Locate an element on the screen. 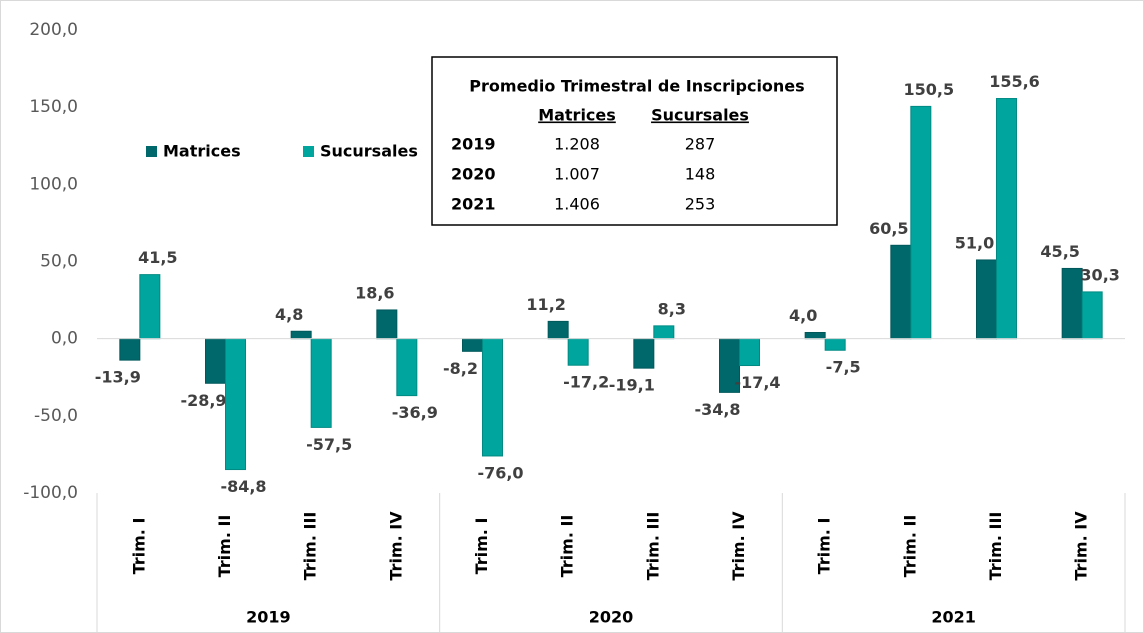 This screenshot has height=633, width=1144. y-tick-label: -50,0 is located at coordinates (56, 416).